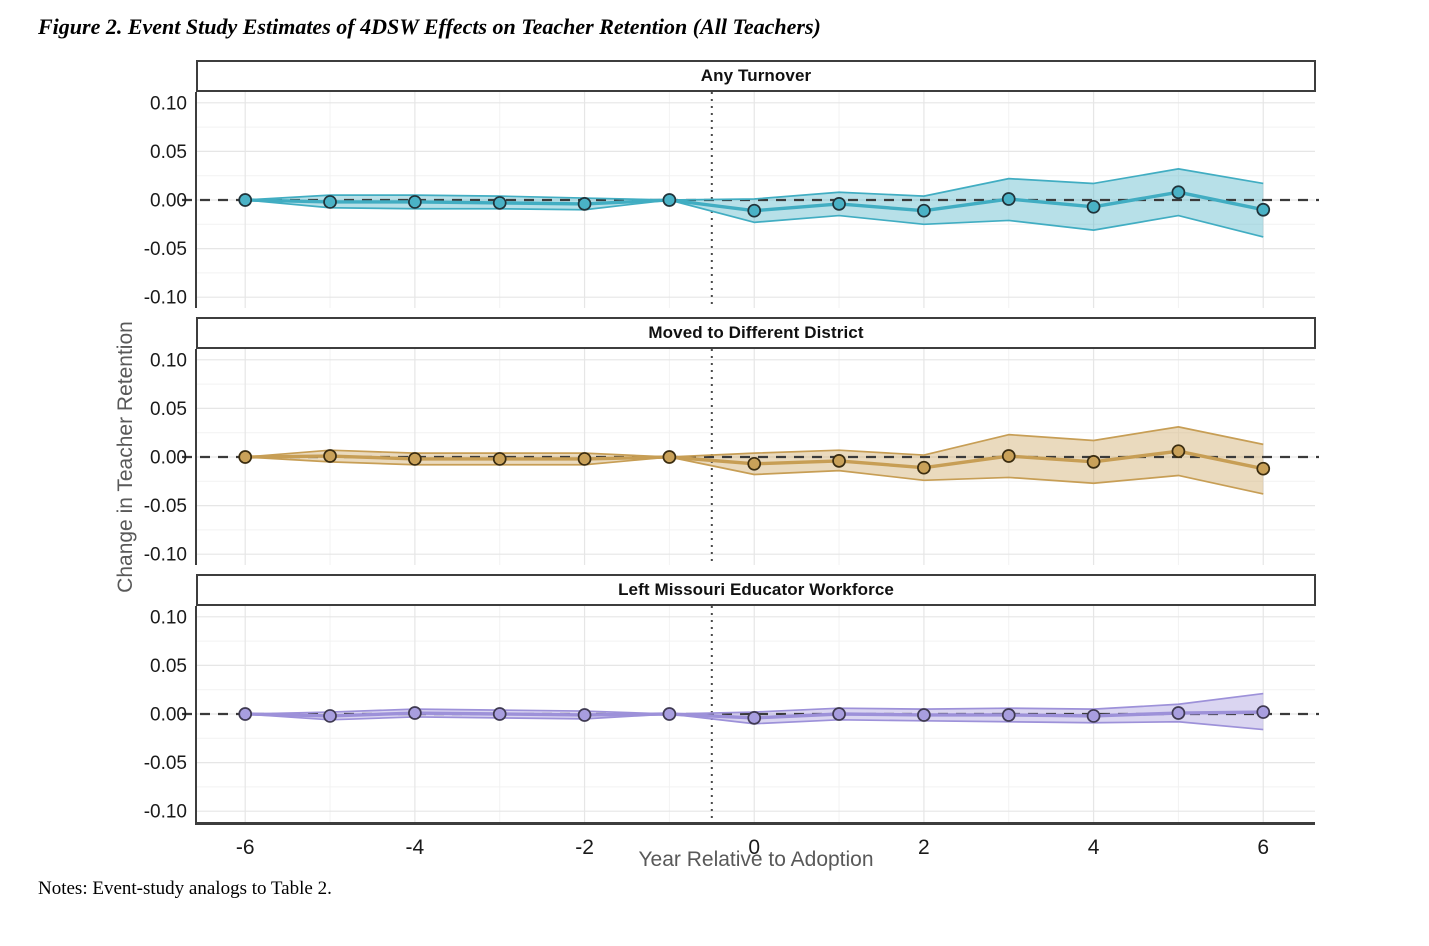 The image size is (1429, 946). I want to click on svg-text: 6, so click(1263, 847).